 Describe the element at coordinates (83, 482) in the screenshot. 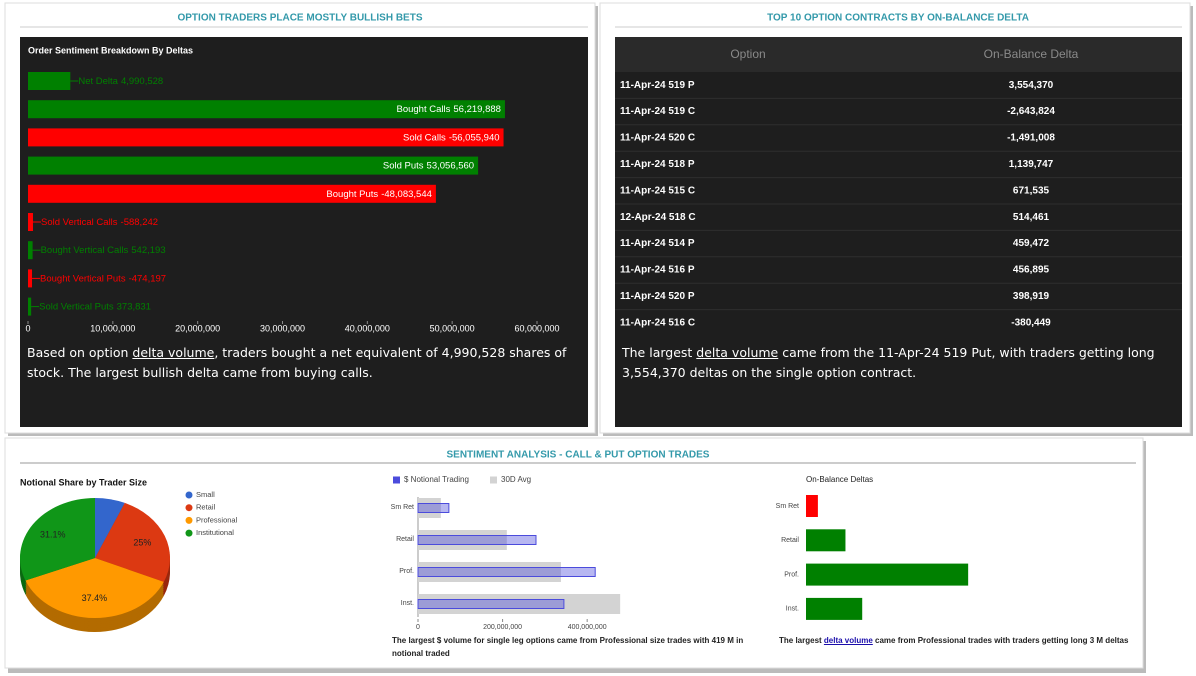

I see `chart-title: Notional Share by Trader Size` at that location.